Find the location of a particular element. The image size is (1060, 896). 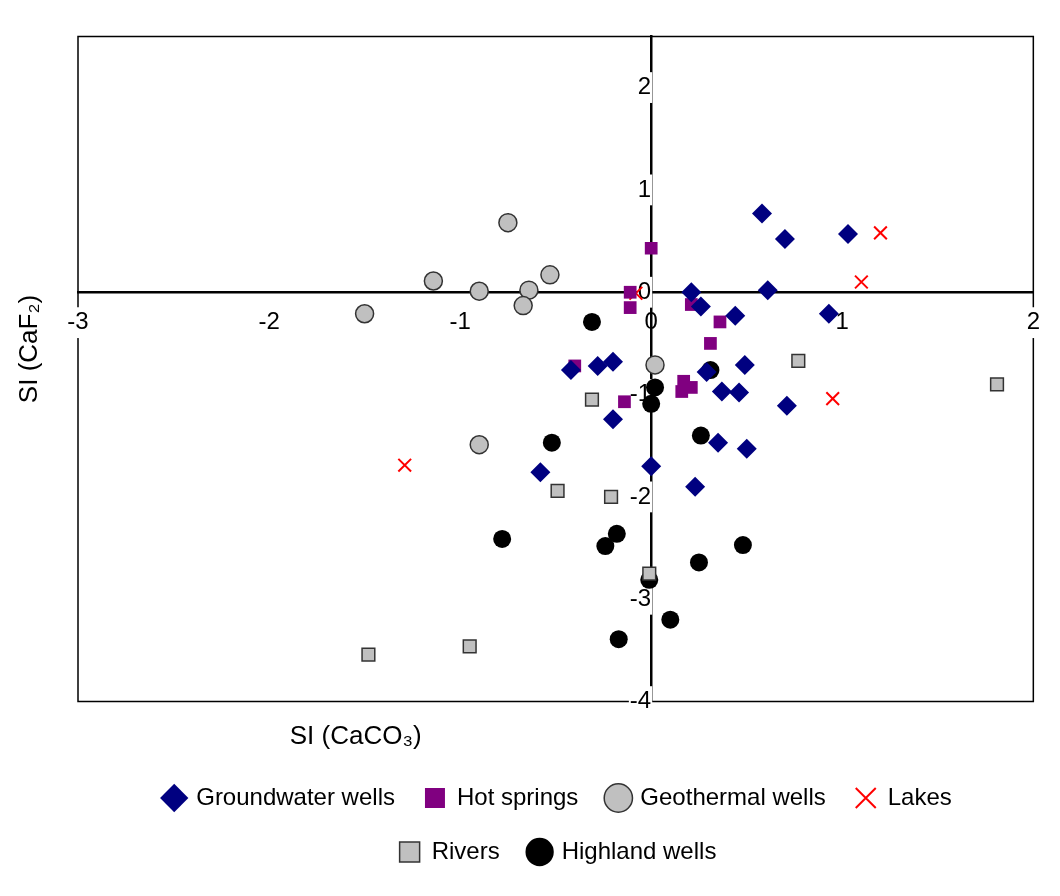

x-axis-title: SI (CaCO₃) is located at coordinates (355, 734).